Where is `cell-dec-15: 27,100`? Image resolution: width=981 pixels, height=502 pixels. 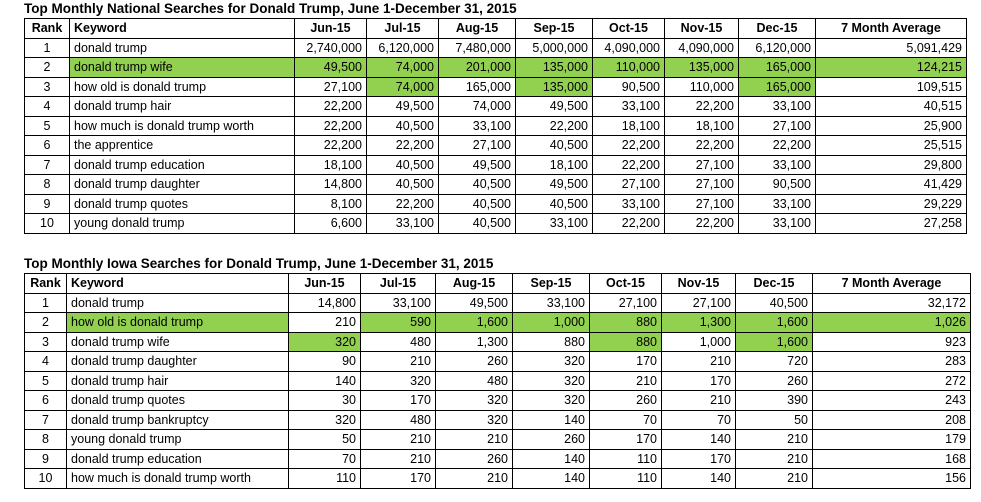 cell-dec-15: 27,100 is located at coordinates (777, 125).